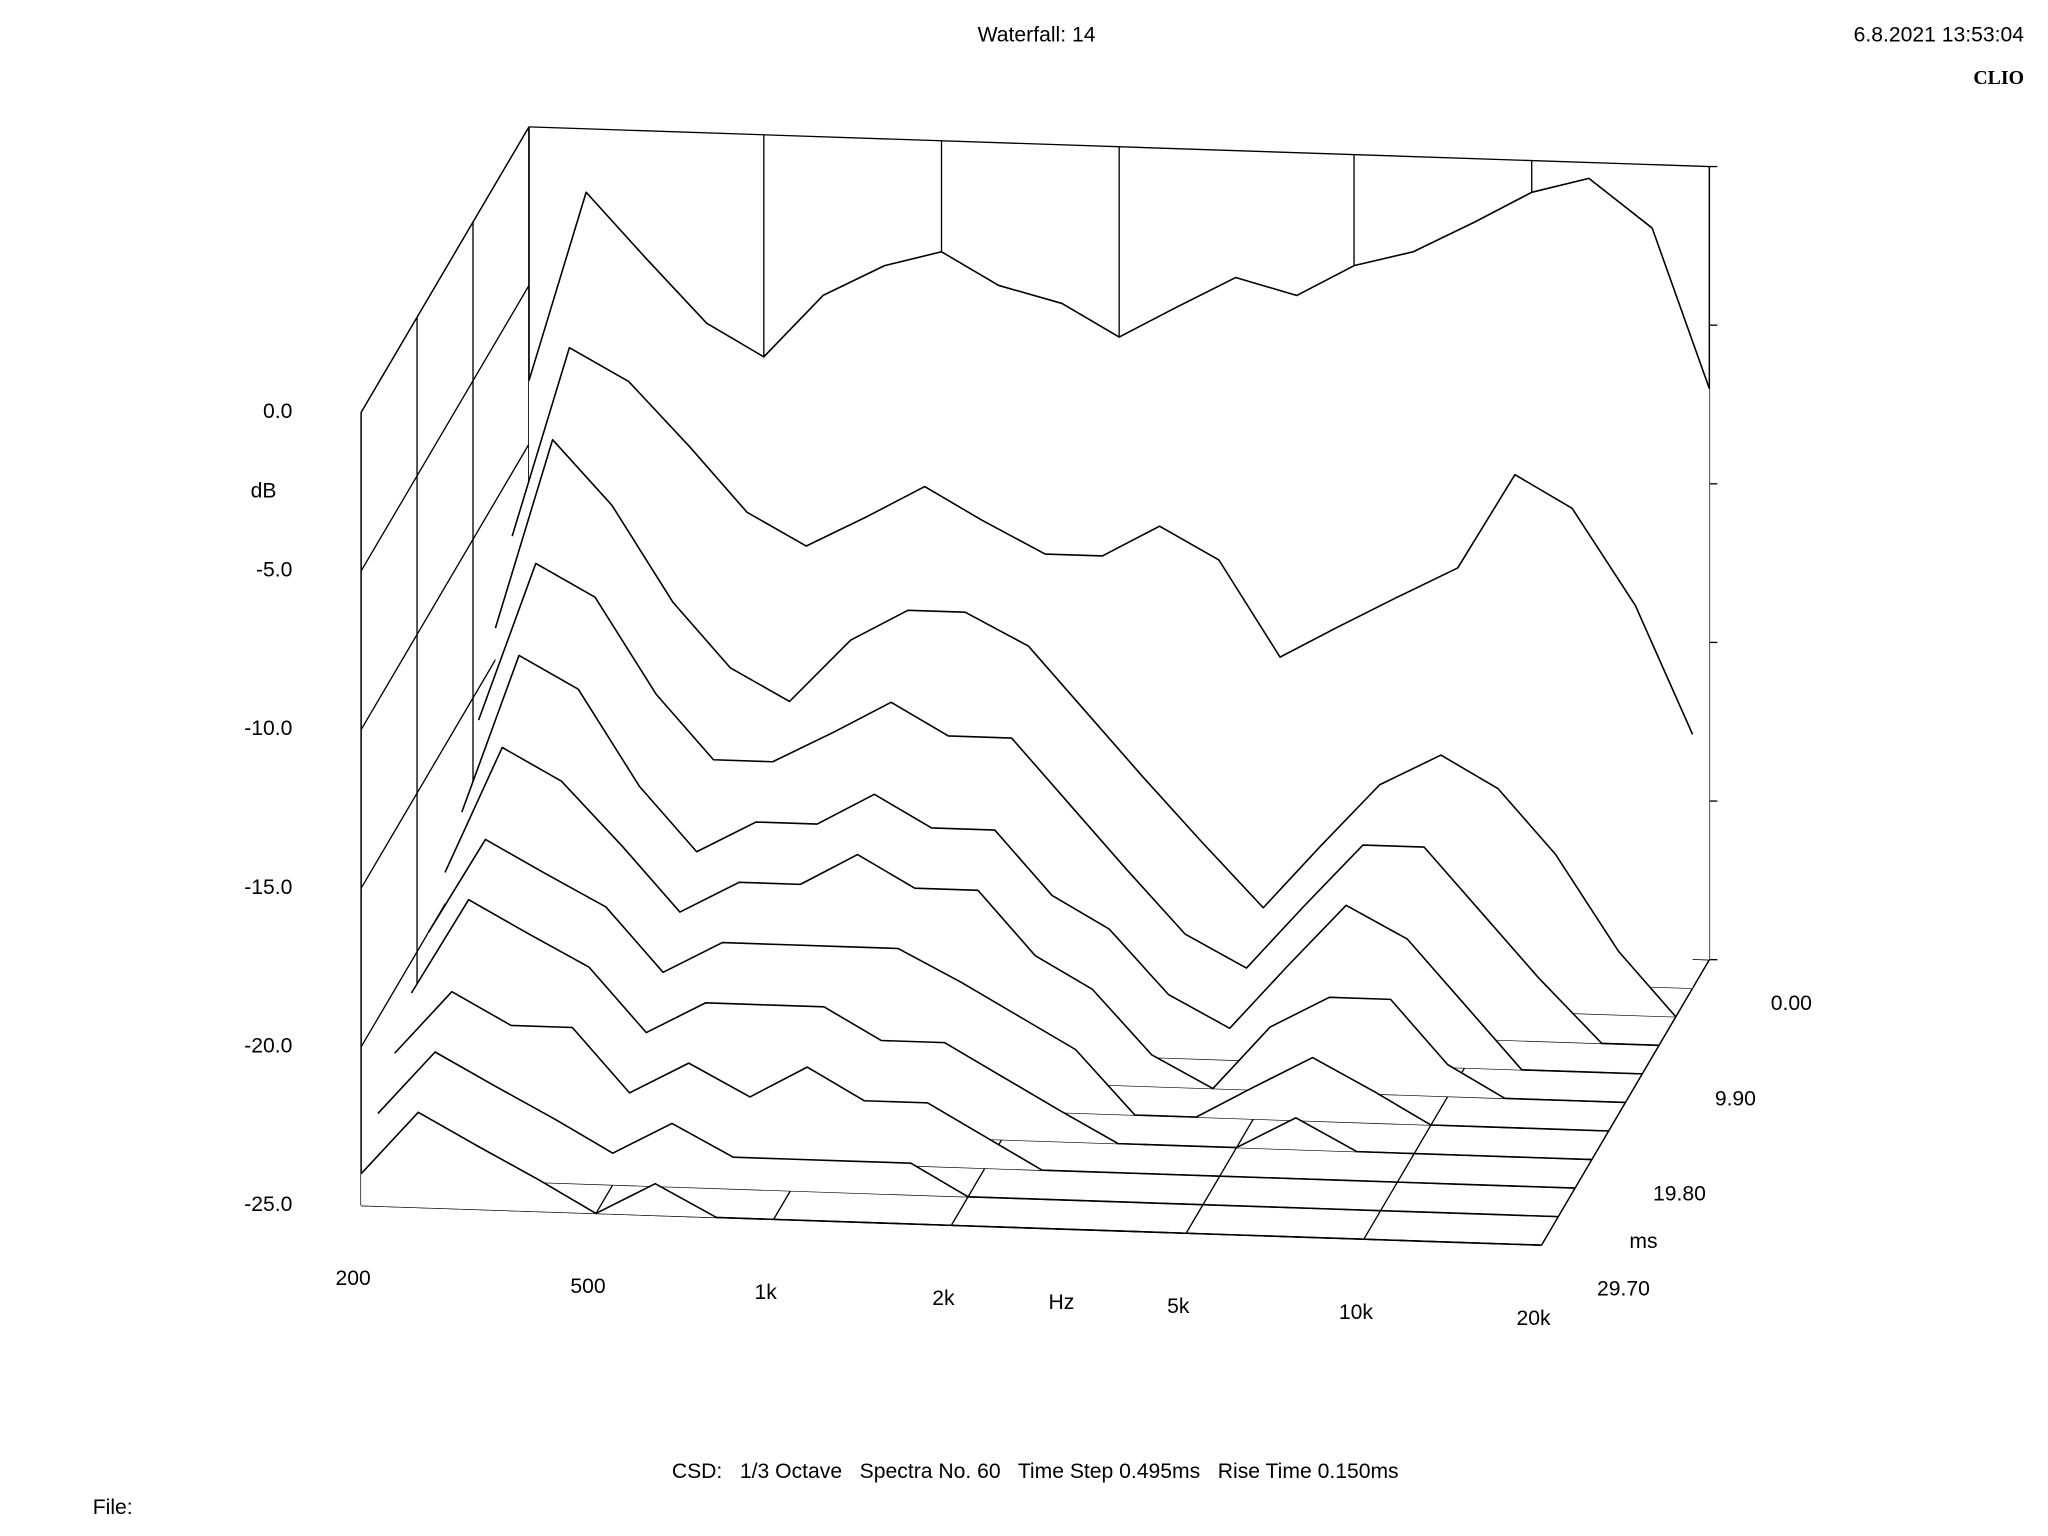  What do you see at coordinates (943, 1298) in the screenshot?
I see `x-tick-label: 2k` at bounding box center [943, 1298].